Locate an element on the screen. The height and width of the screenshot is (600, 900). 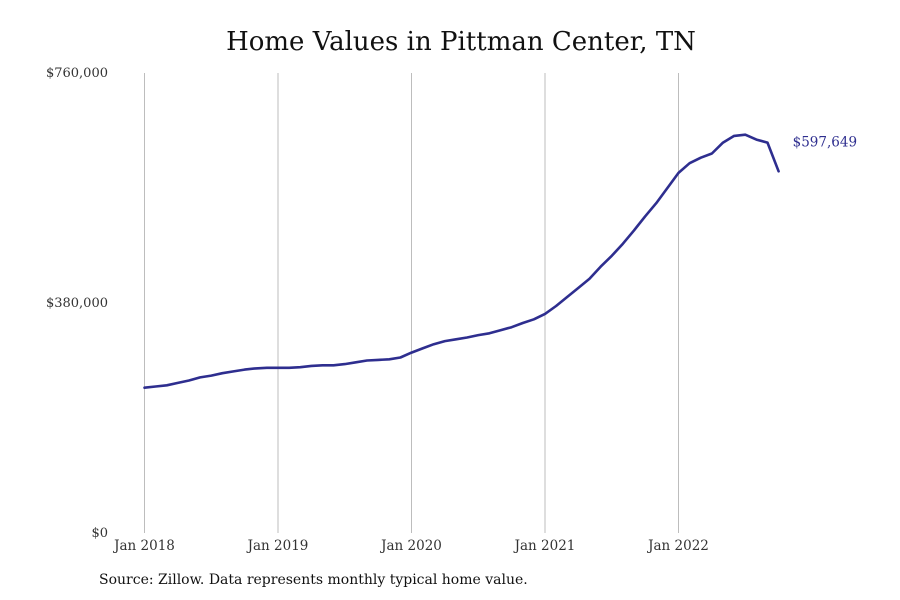
x-axis-tick-labels: Jan 2018 Jan 2019 Jan 2020 Jan 2021 Jan 2022 is located at coordinates (410, 546).